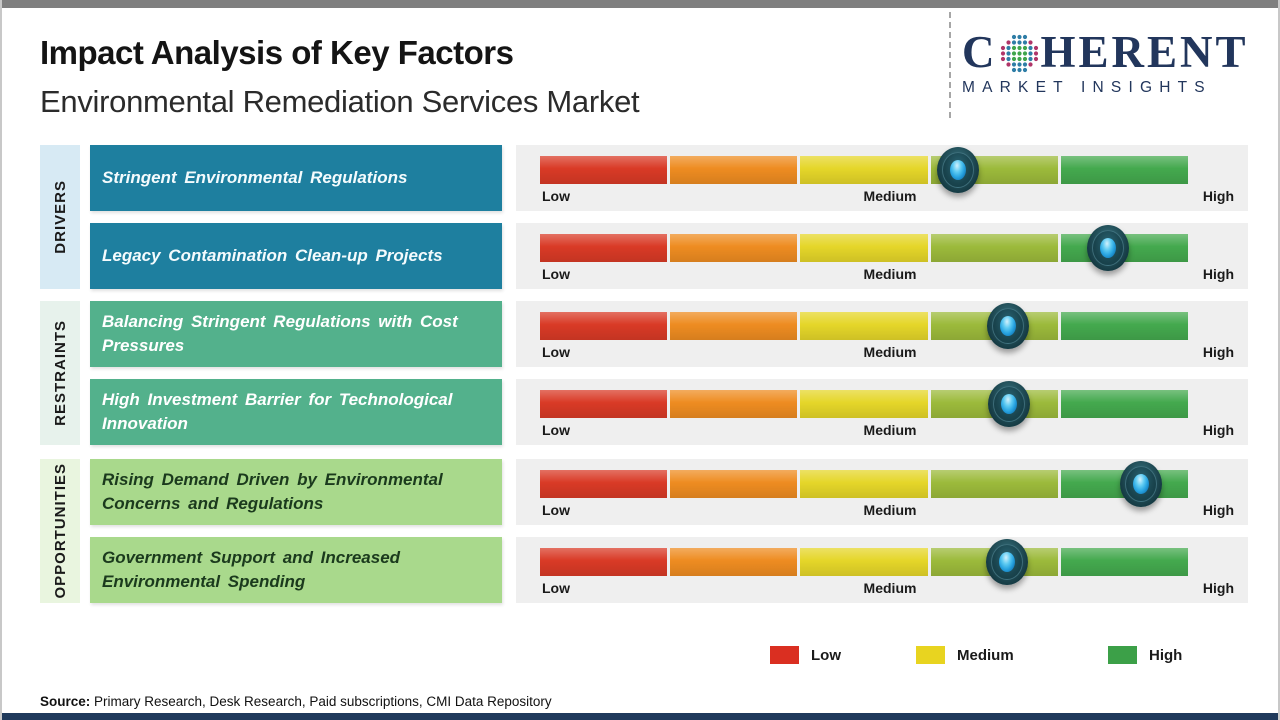 The height and width of the screenshot is (720, 1280). Describe the element at coordinates (640, 716) in the screenshot. I see `bottom-border-strip` at that location.